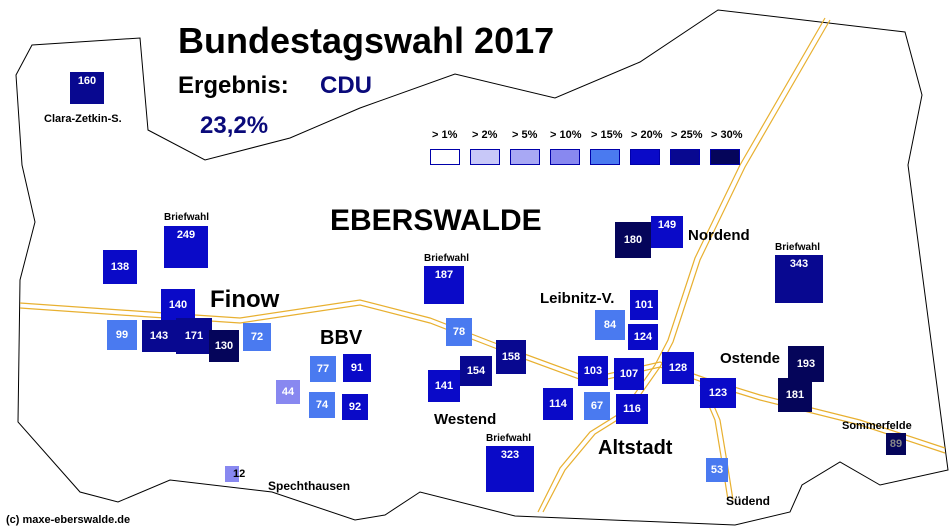  I want to click on precinct-square: 84, so click(610, 325).